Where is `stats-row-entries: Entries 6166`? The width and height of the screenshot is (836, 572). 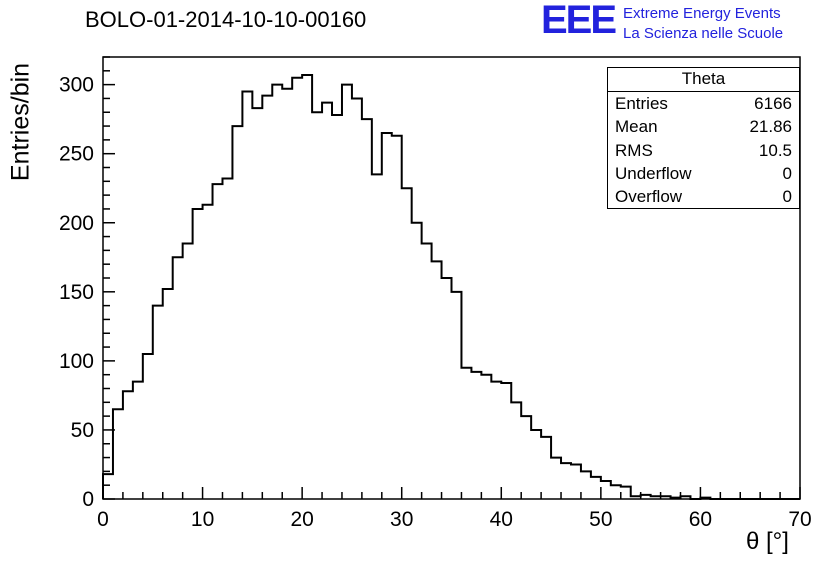
stats-row-entries: Entries 6166 is located at coordinates (703, 103).